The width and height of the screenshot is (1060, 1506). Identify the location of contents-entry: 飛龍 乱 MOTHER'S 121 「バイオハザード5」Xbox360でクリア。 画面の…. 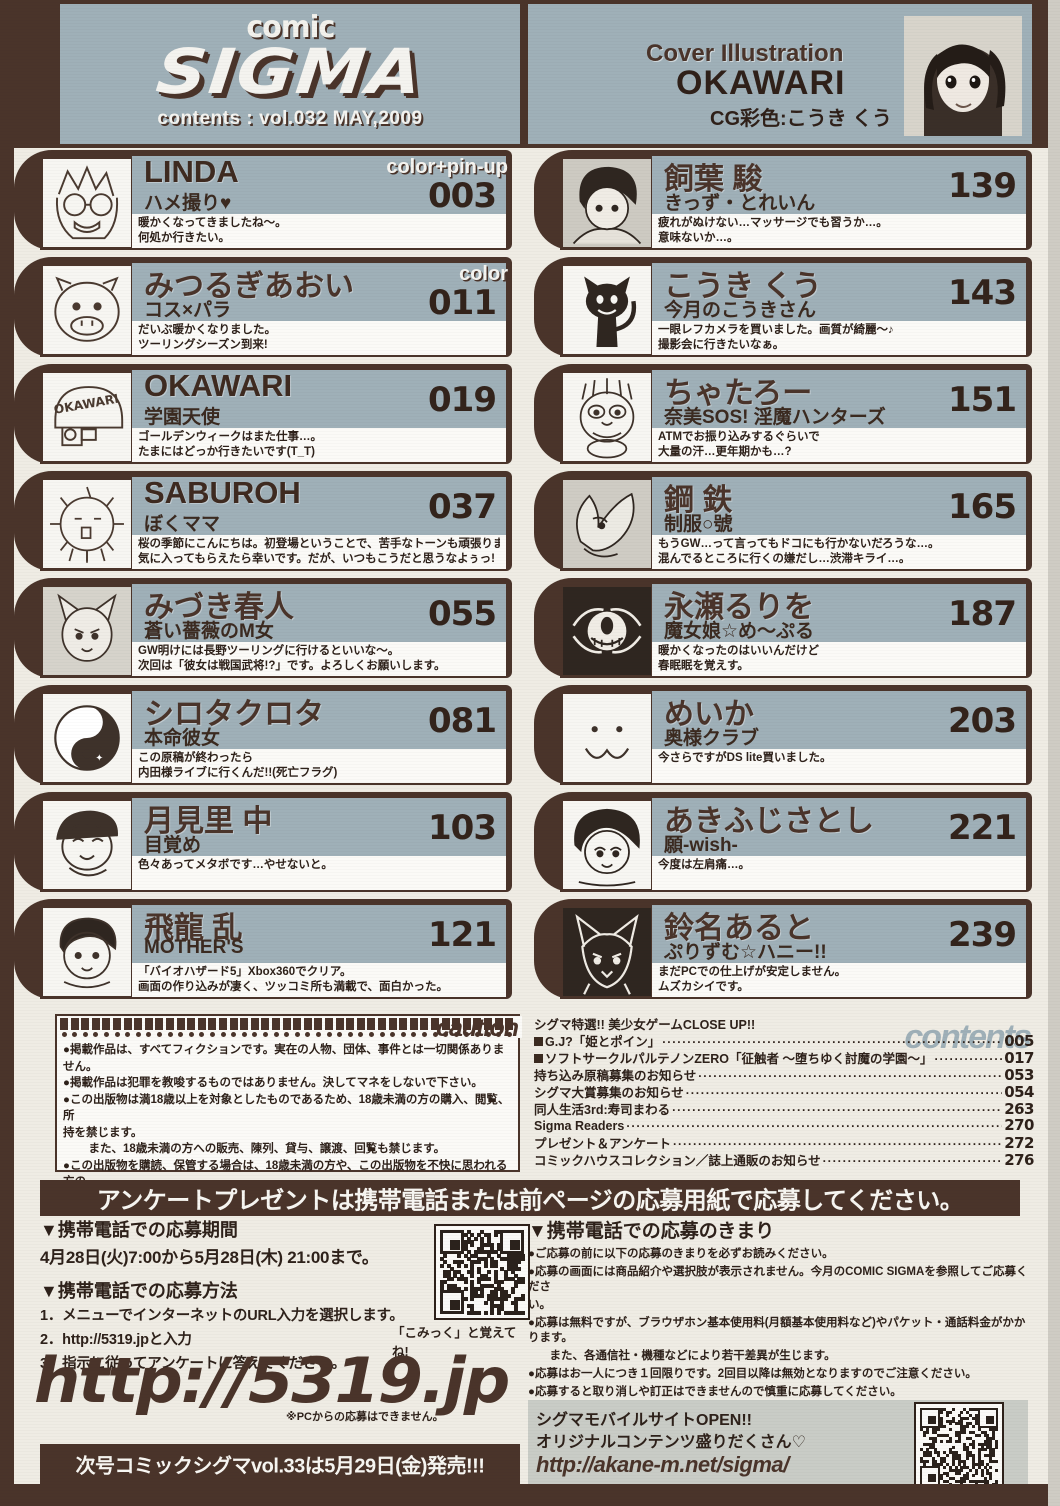
(268, 950).